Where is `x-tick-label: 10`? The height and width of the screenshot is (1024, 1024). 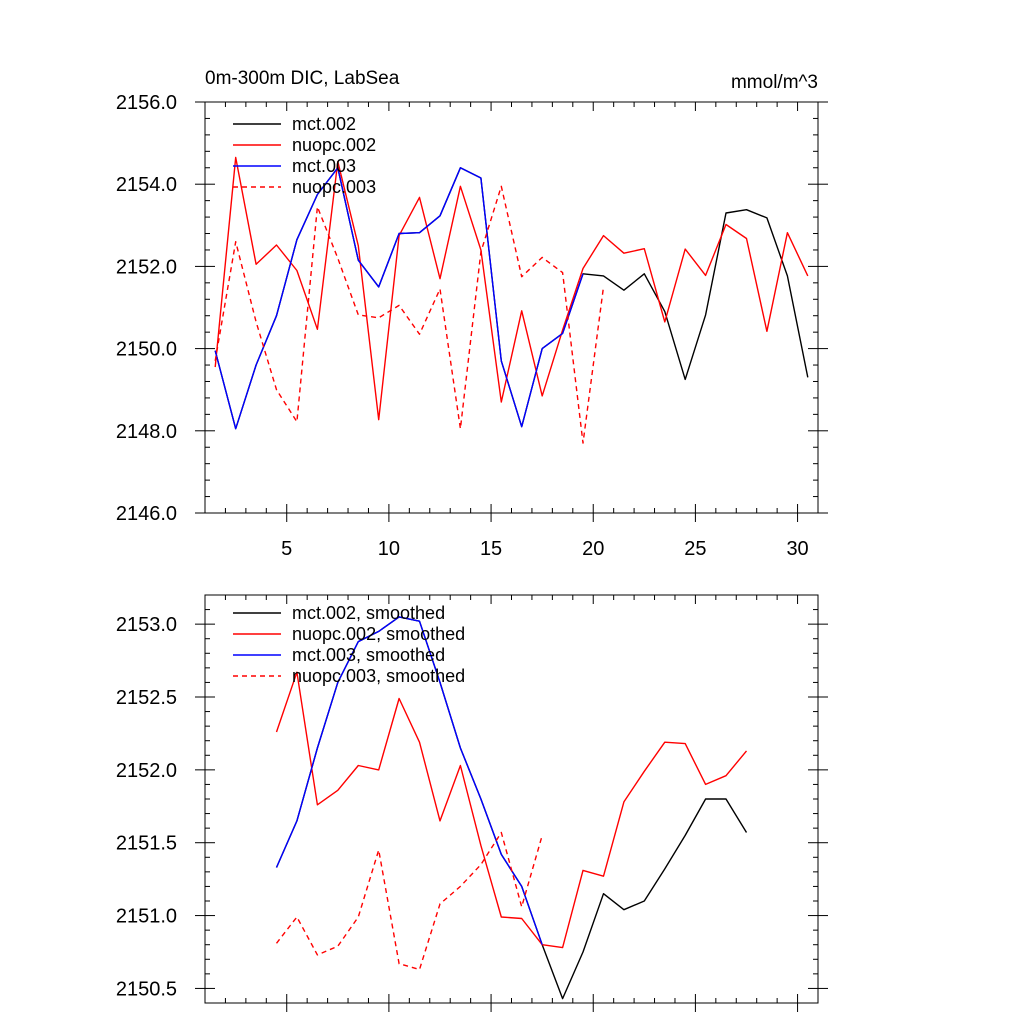 x-tick-label: 10 is located at coordinates (389, 549).